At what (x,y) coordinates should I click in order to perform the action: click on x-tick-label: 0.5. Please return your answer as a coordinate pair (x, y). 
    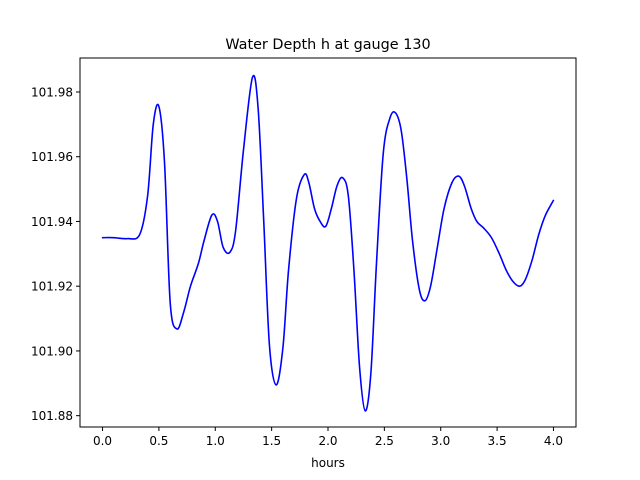
    Looking at the image, I should click on (158, 441).